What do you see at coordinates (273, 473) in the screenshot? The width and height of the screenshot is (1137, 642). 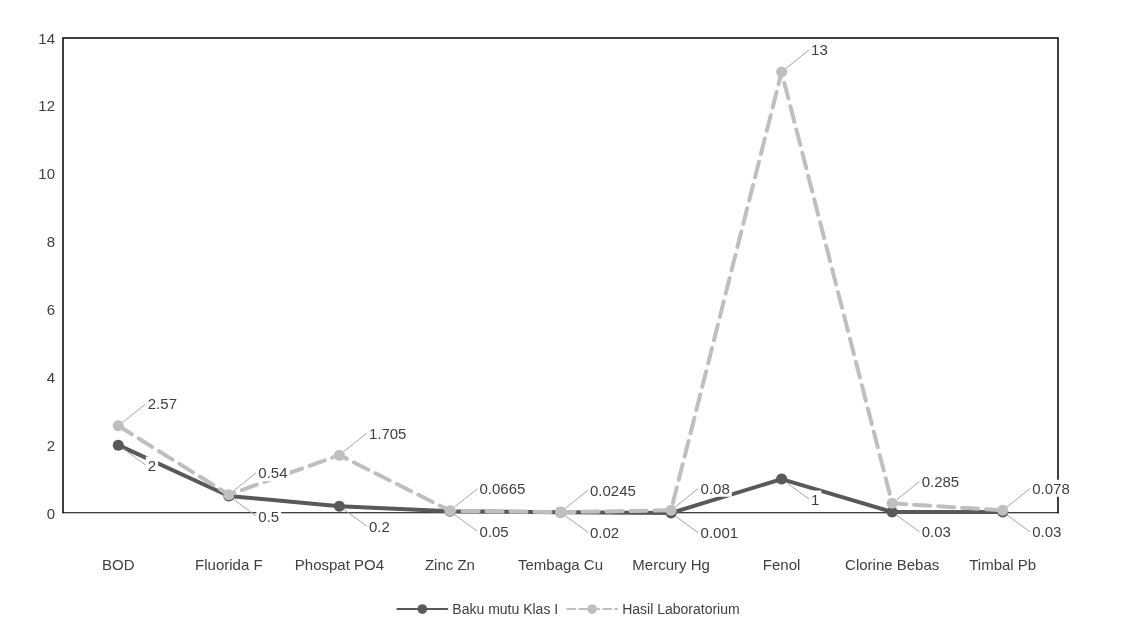 I see `data-label: 0.54` at bounding box center [273, 473].